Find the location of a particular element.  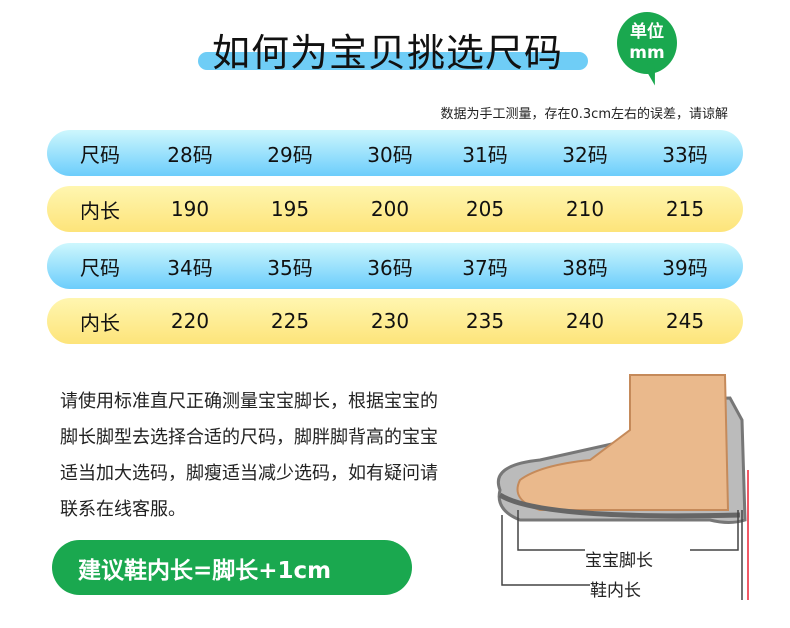

shoe-foot-illustration is located at coordinates (623, 487).